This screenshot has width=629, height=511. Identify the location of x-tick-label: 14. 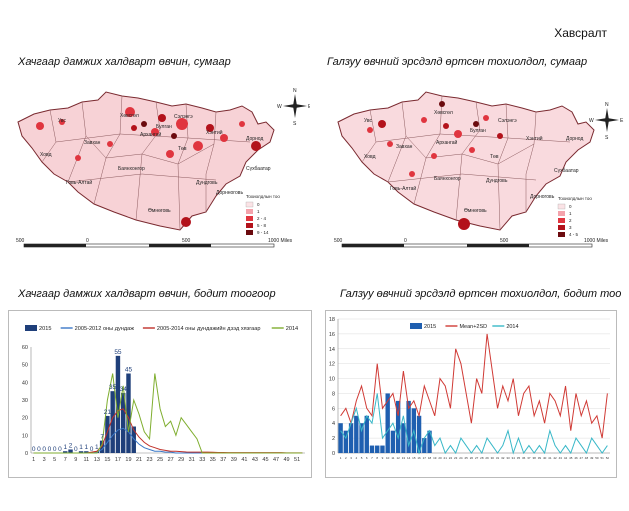
(409, 458).